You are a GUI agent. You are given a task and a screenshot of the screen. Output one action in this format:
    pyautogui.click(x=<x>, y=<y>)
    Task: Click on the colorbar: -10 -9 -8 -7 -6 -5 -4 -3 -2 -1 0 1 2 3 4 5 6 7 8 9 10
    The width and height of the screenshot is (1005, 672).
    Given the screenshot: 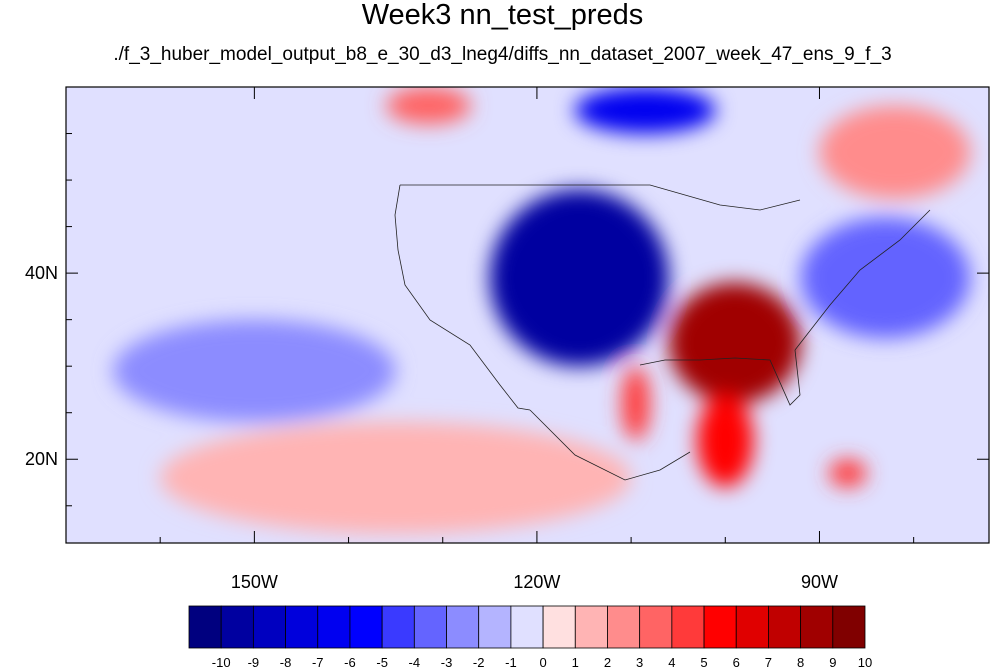 What is the action you would take?
    pyautogui.click(x=530, y=637)
    